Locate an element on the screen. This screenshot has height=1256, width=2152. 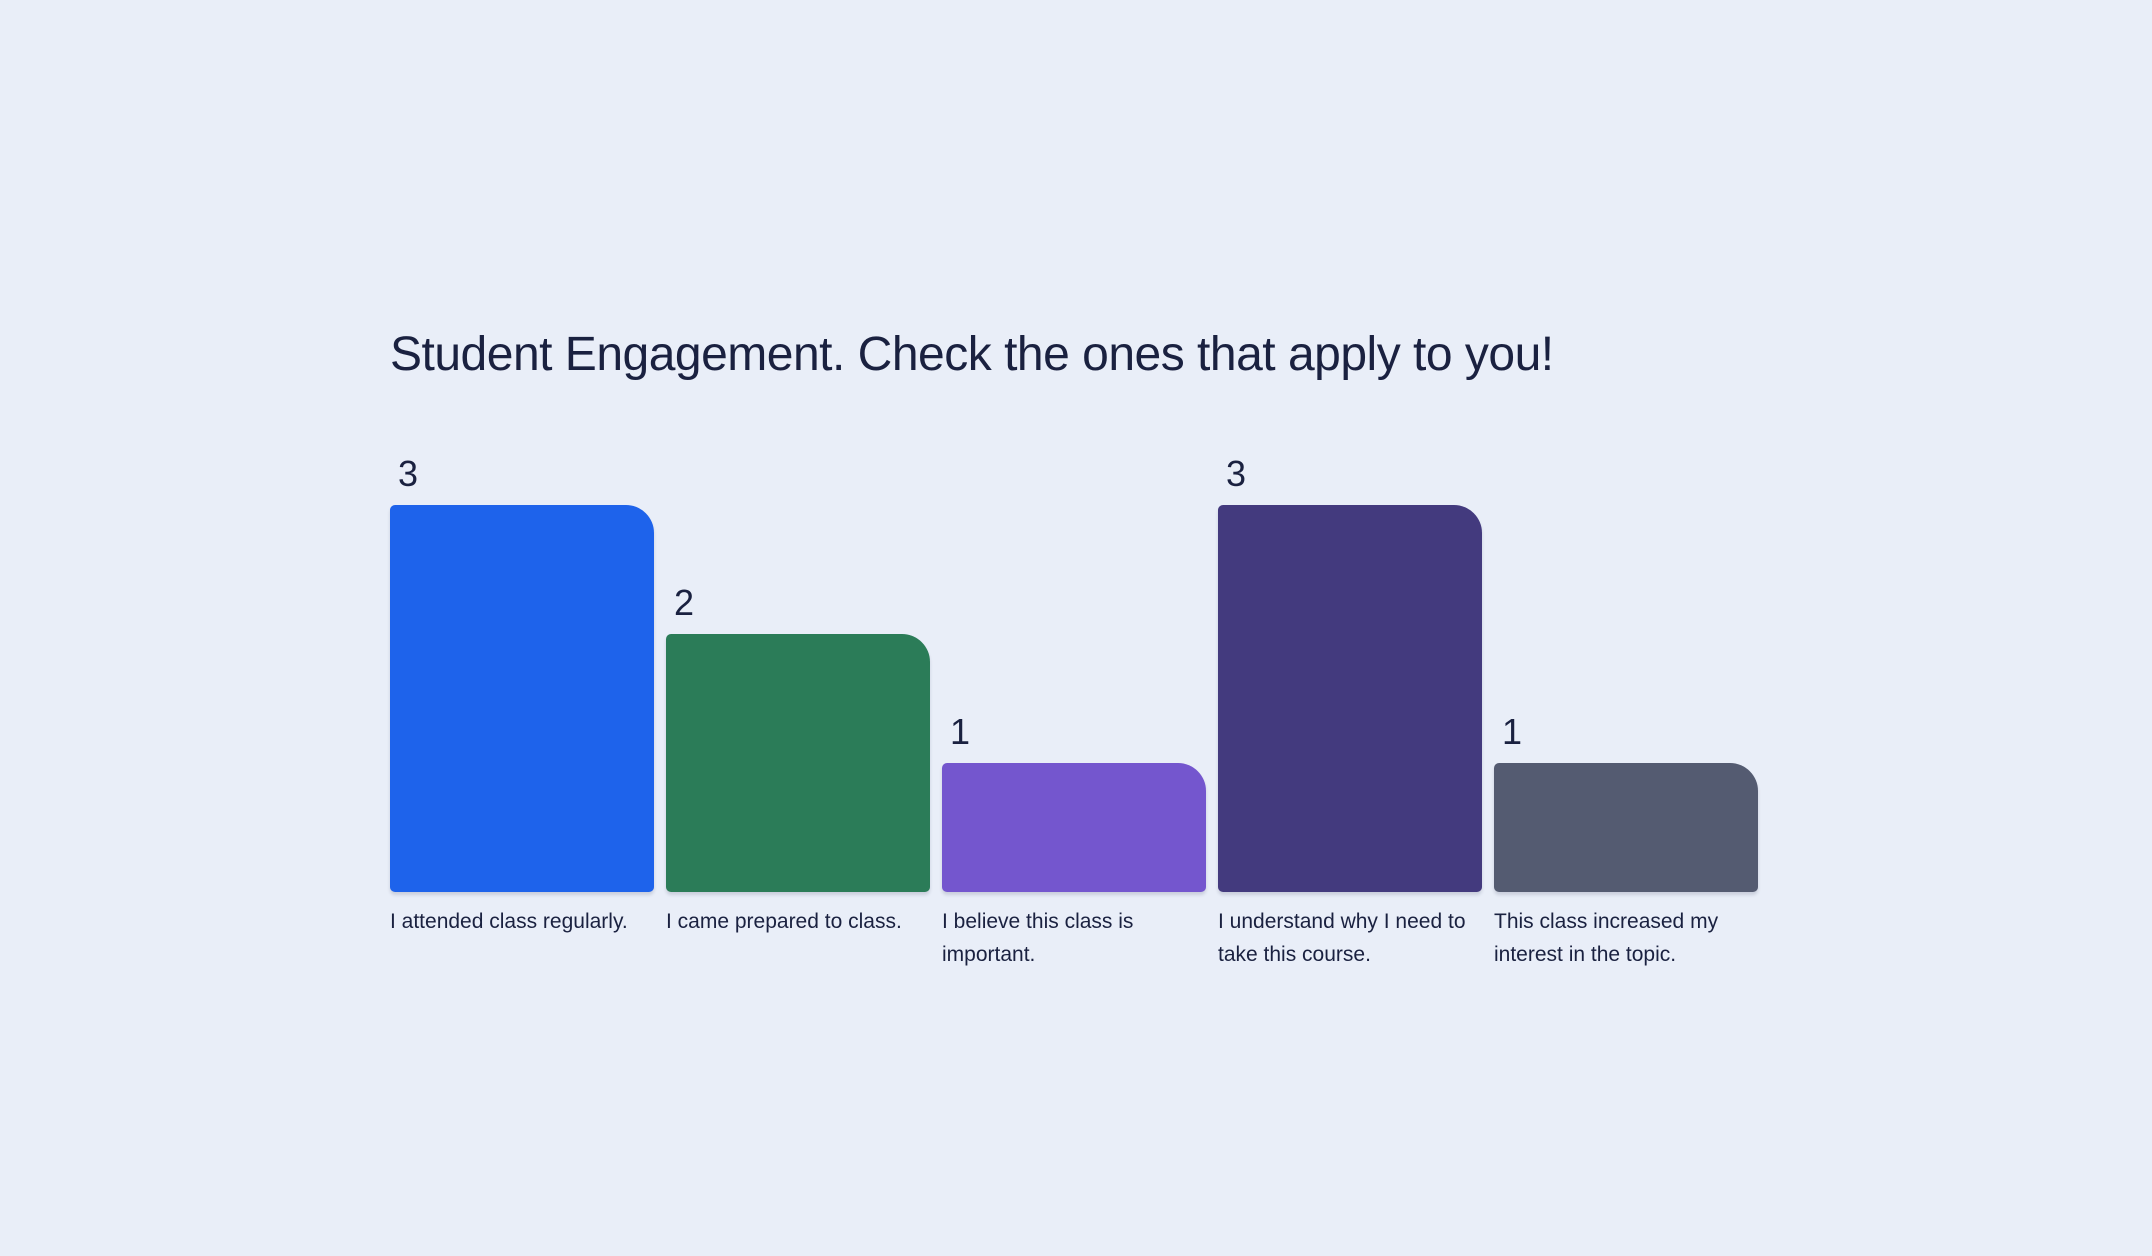
bar-category-label-line: I came prepared to class. is located at coordinates (784, 921).